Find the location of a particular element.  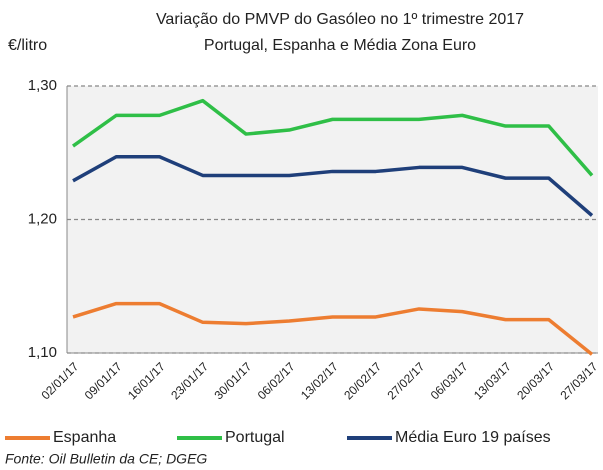

y-tick-label: 1,30 is located at coordinates (42, 85).